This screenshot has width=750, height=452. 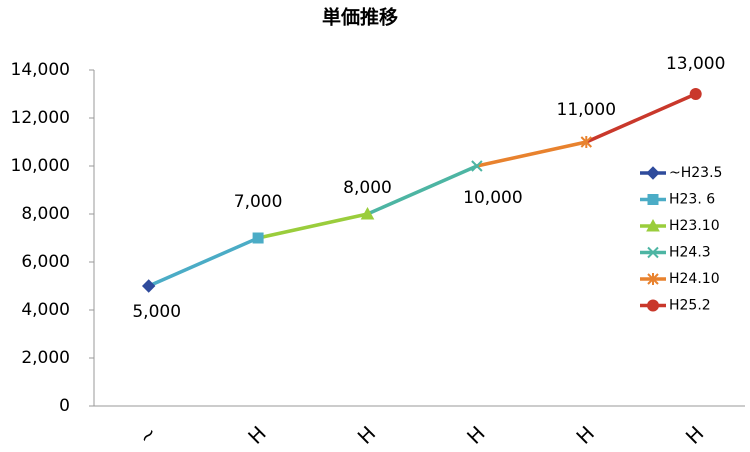 What do you see at coordinates (45, 262) in the screenshot?
I see `y-tick-label: 6,000` at bounding box center [45, 262].